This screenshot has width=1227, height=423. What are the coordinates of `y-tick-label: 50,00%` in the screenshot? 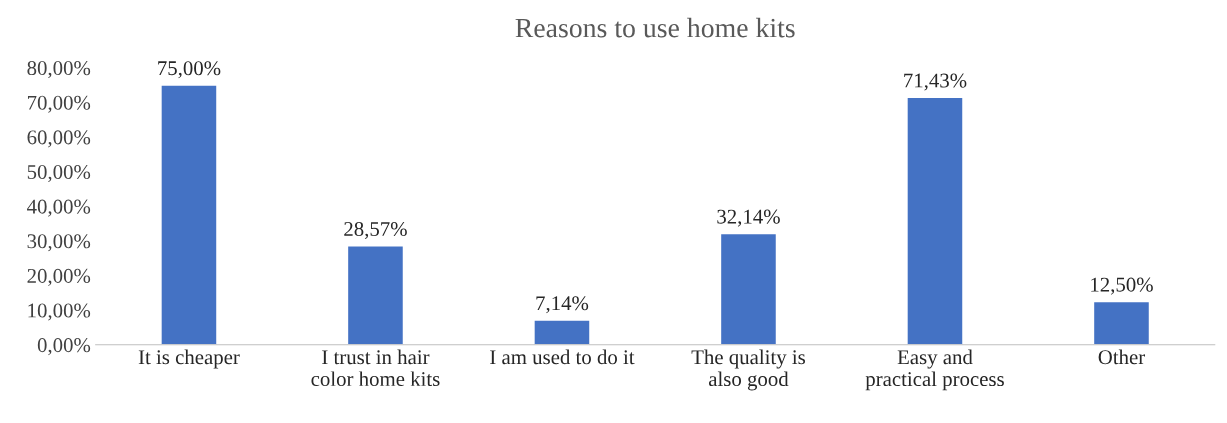 It's located at (59, 173).